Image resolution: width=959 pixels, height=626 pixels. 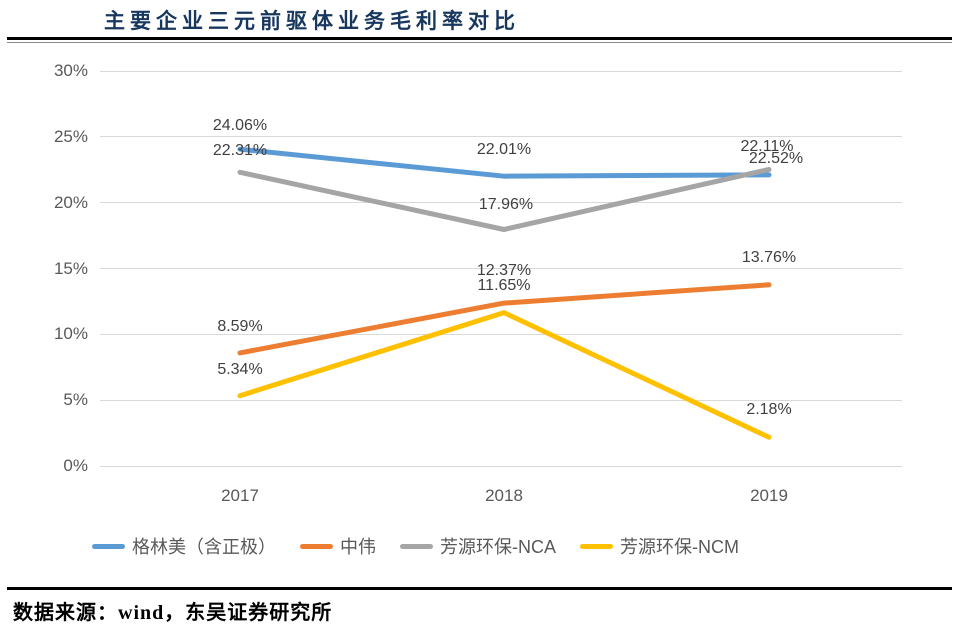 I want to click on legend-label: 芳源环保-NCM, so click(x=679, y=547).